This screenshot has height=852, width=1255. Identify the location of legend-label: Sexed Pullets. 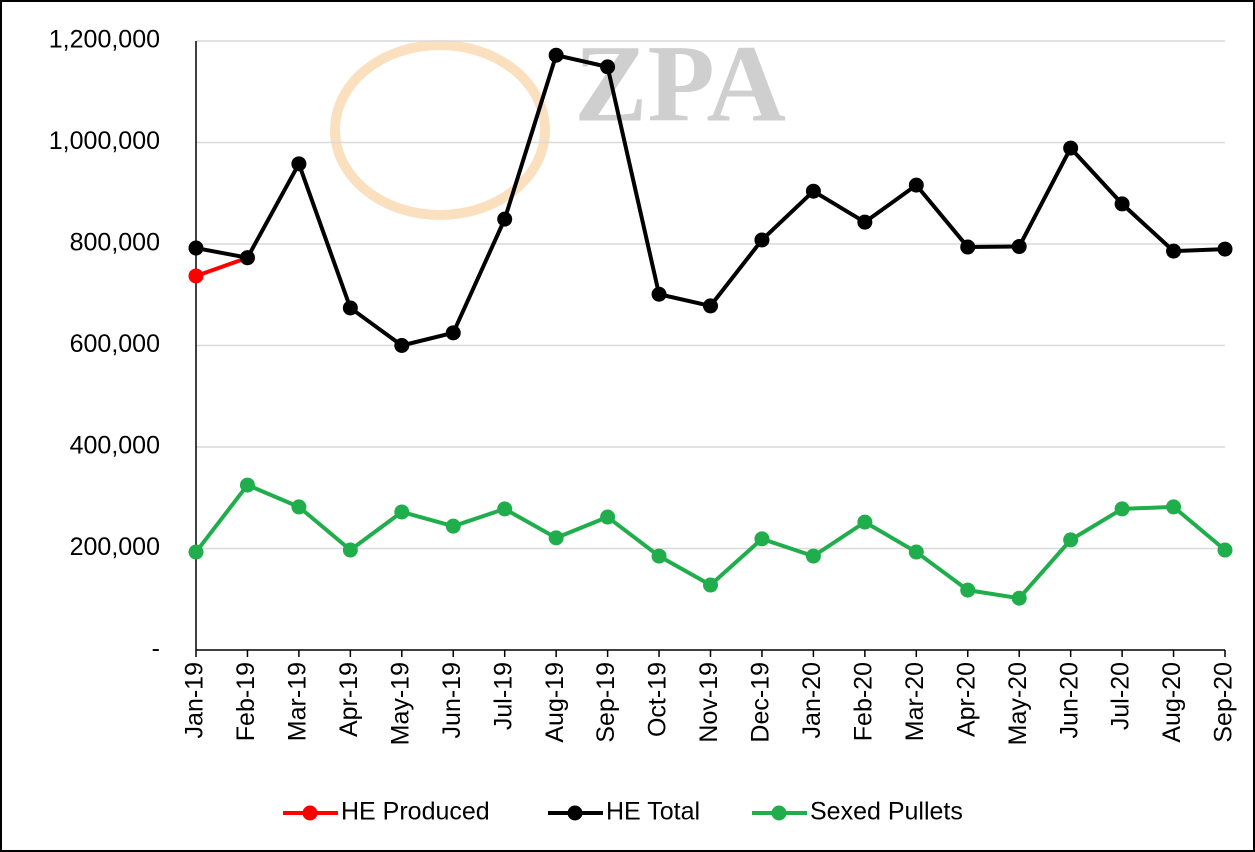
(886, 812).